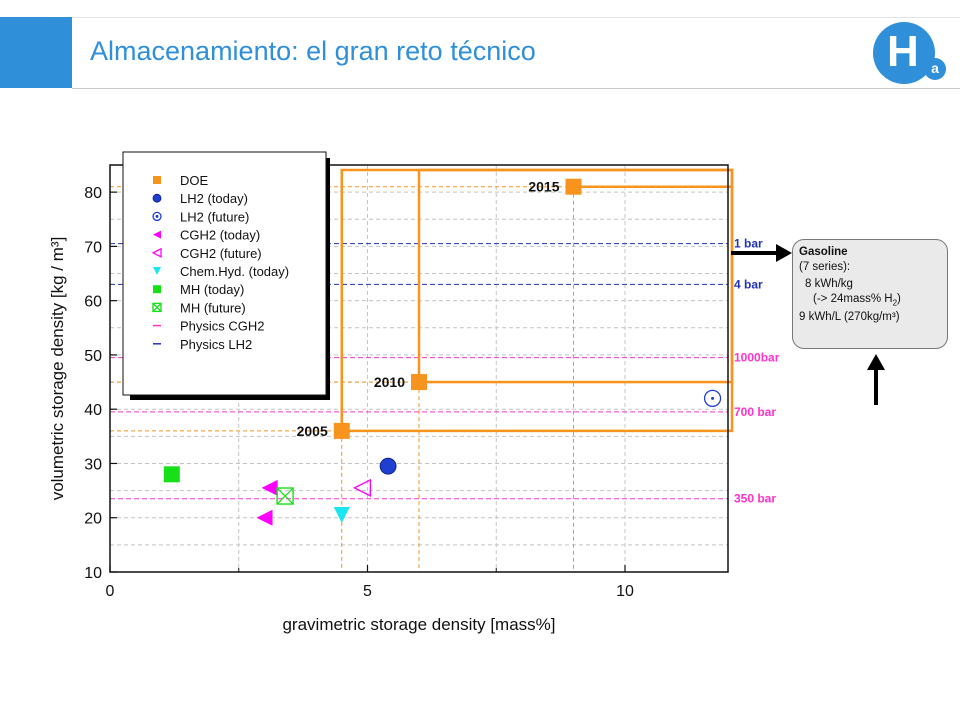  I want to click on gasoline-mass-text: (-> 24mass% H, so click(853, 299).